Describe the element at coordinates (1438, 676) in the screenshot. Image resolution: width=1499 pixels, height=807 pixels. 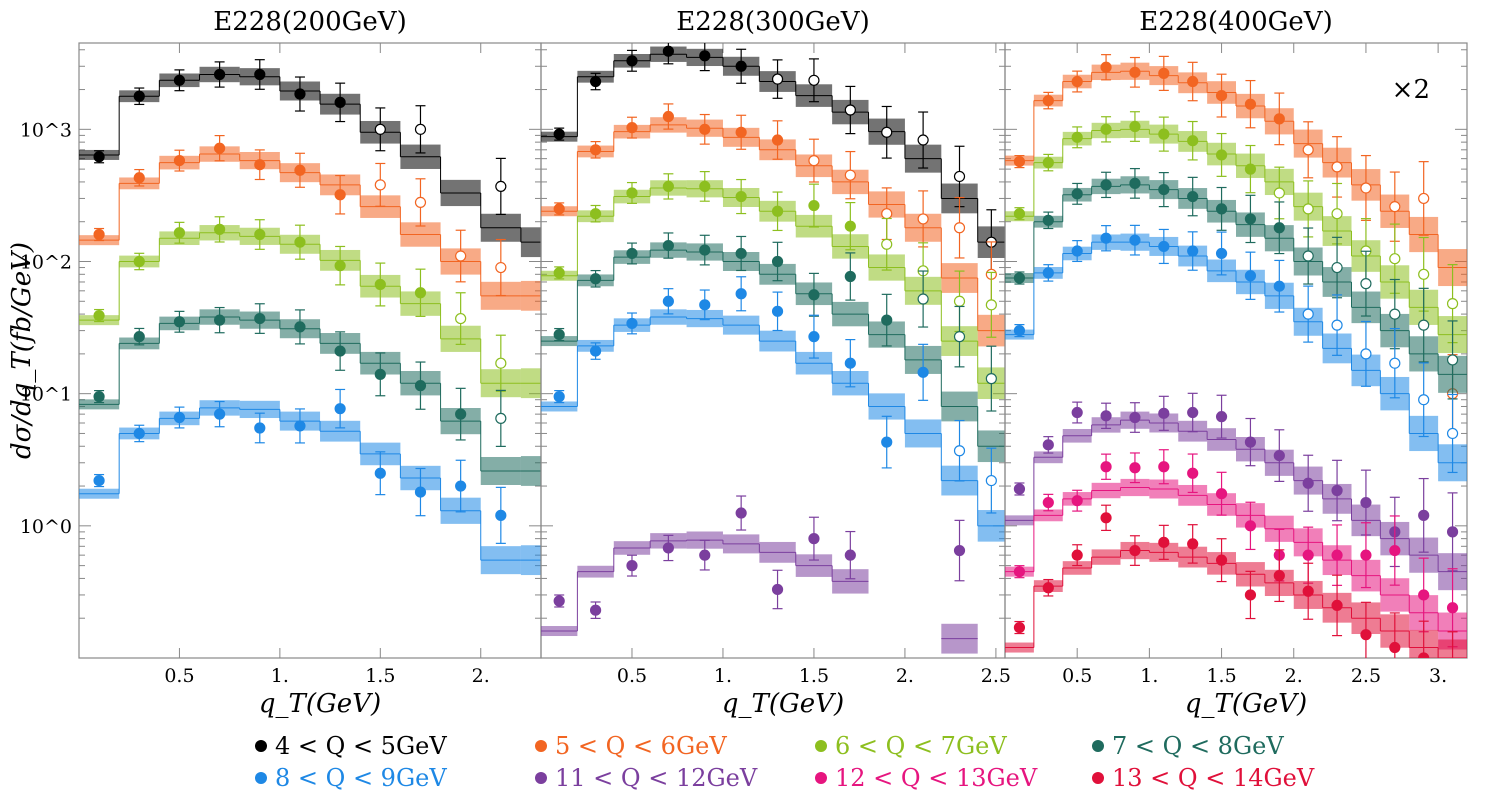
I see `x-tick-label: 3.` at that location.